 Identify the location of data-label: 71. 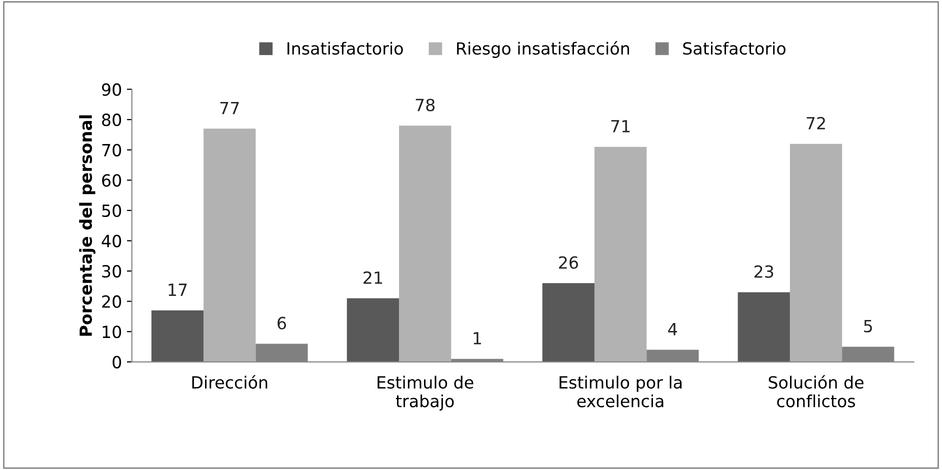
(620, 126).